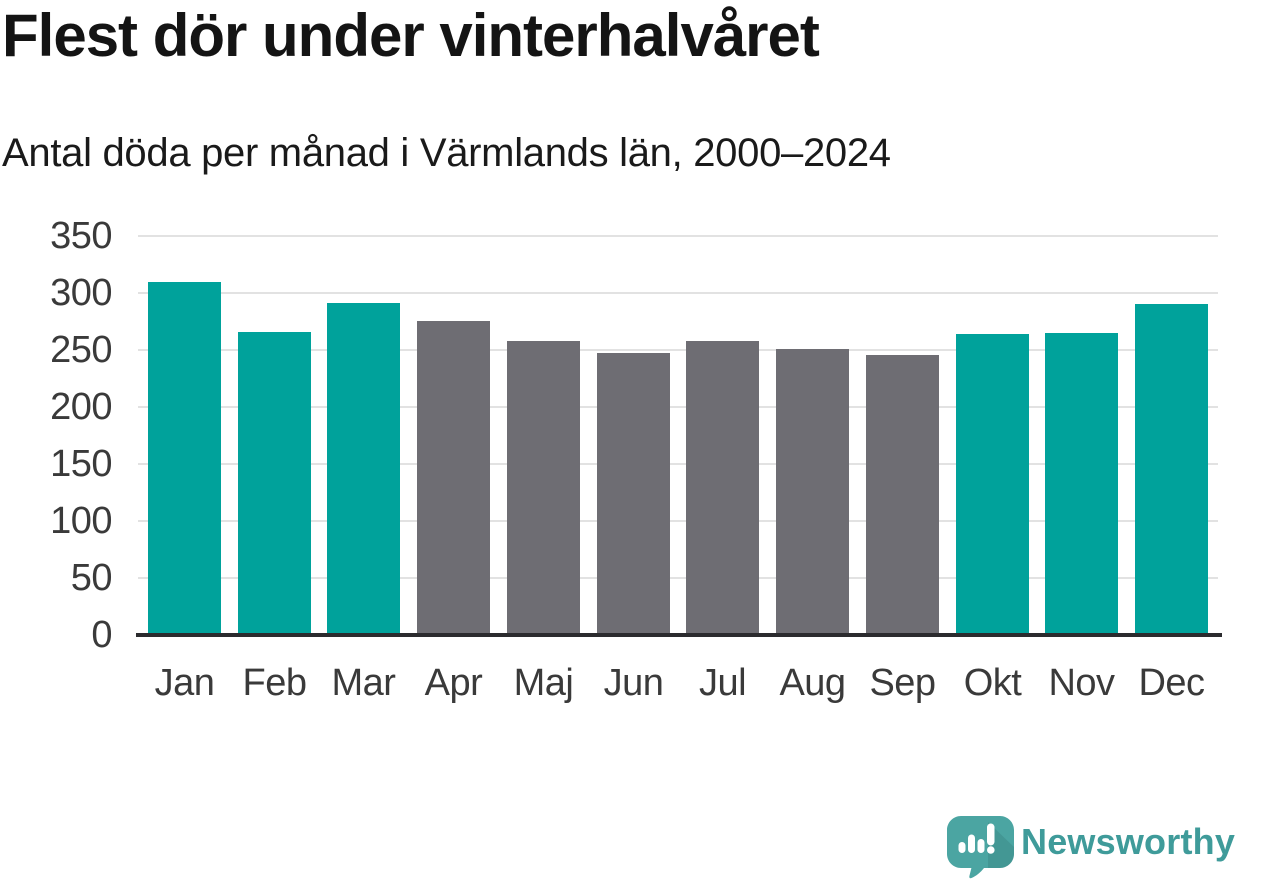 This screenshot has height=879, width=1262. What do you see at coordinates (1171, 469) in the screenshot?
I see `bar-dec` at bounding box center [1171, 469].